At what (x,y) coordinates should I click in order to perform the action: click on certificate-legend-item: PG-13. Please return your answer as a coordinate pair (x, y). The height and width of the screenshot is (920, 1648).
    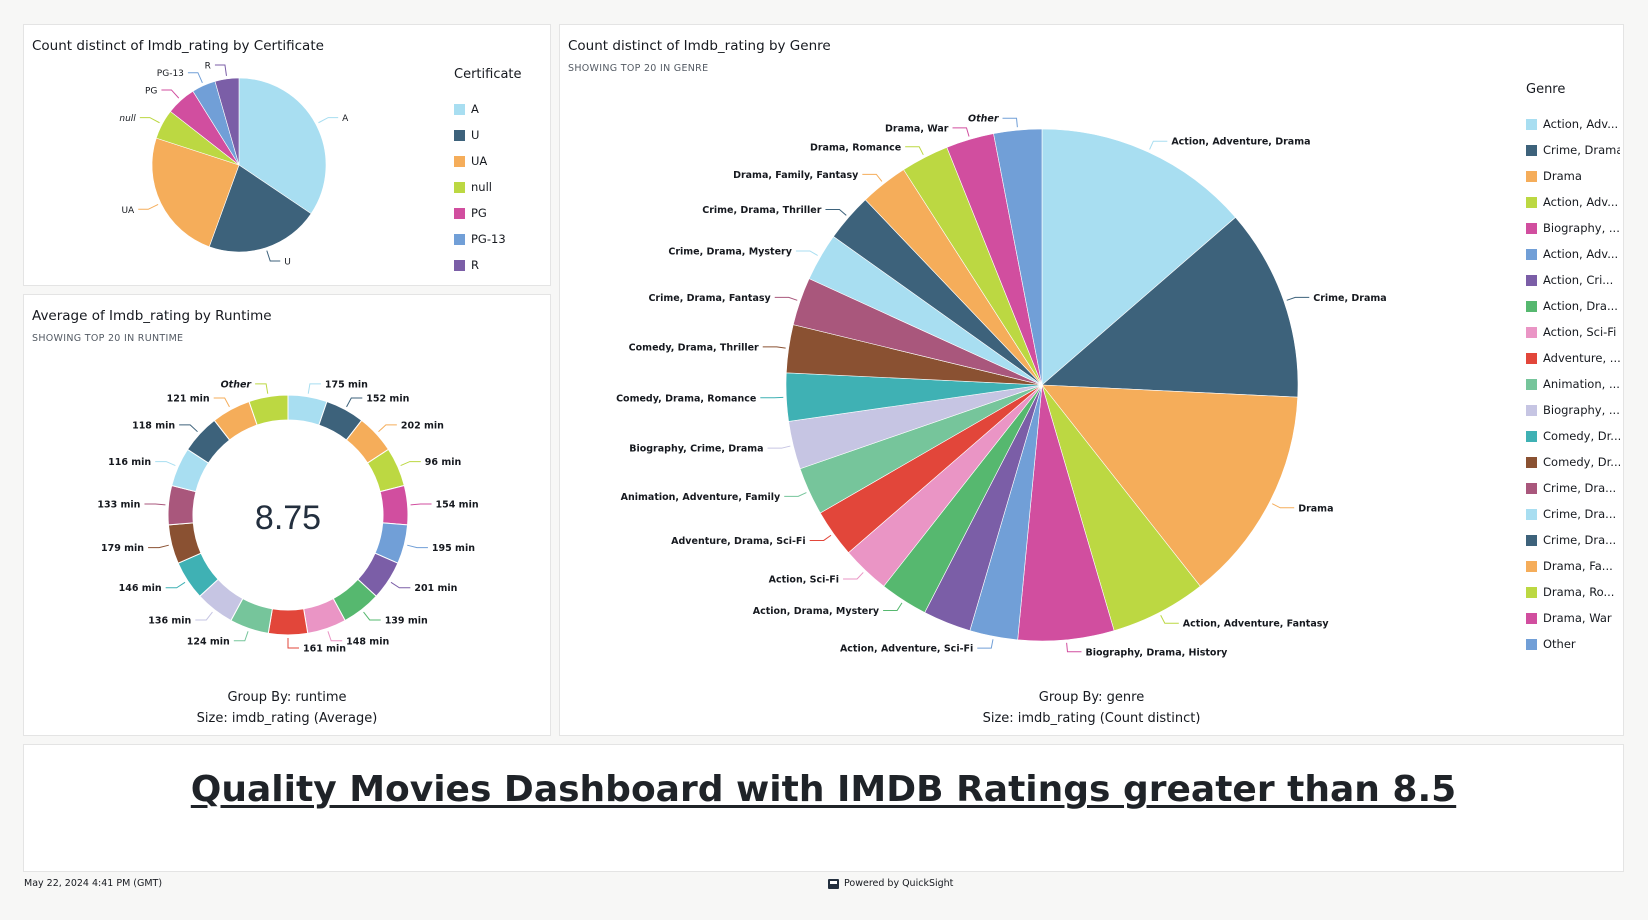
    Looking at the image, I should click on (488, 239).